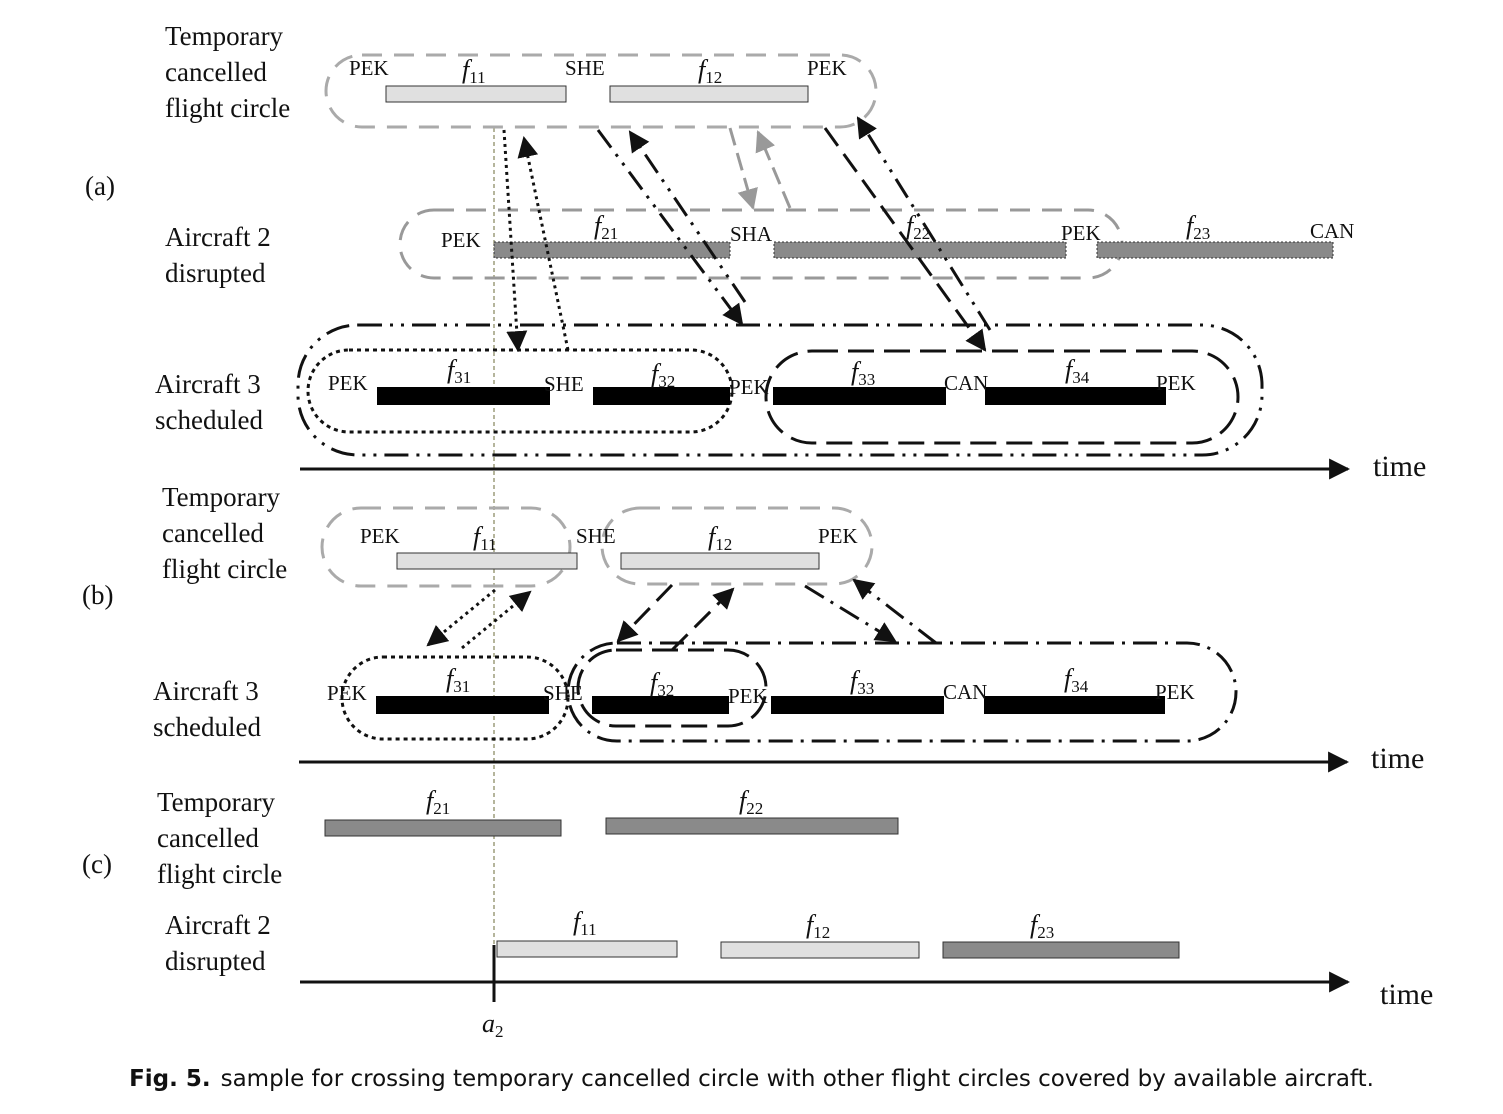 The height and width of the screenshot is (1114, 1503). Describe the element at coordinates (224, 533) in the screenshot. I see `row-label-b-cancelled: Temporary cancelled flight circle` at that location.